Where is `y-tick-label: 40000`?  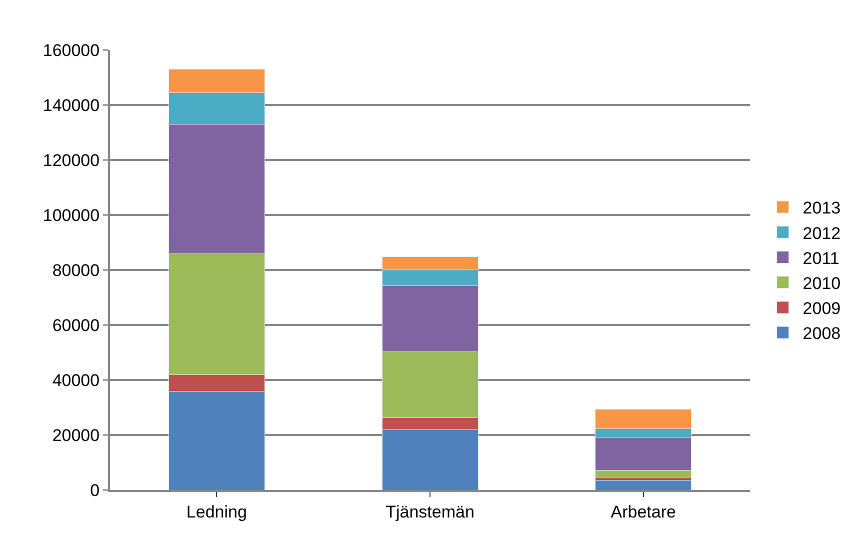
y-tick-label: 40000 is located at coordinates (76, 380).